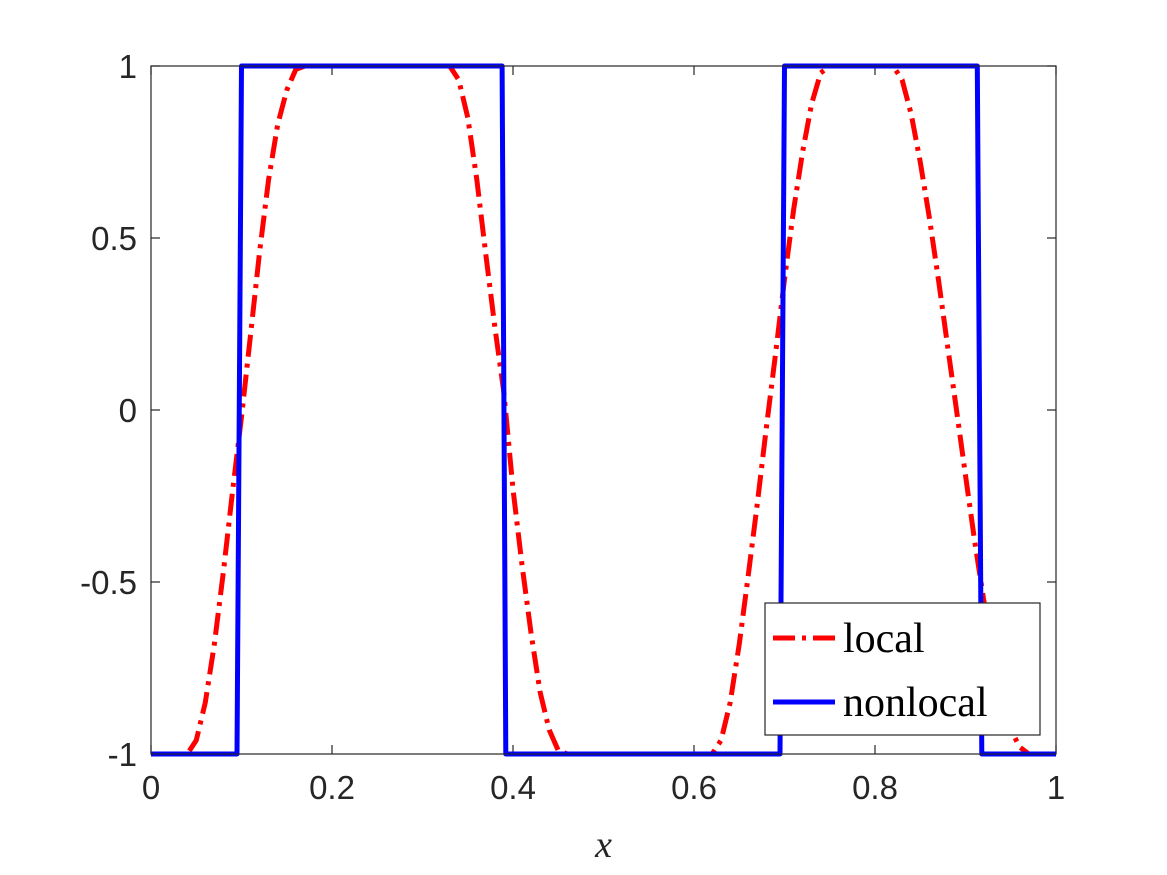  Describe the element at coordinates (1056, 787) in the screenshot. I see `x-tick-label: 1` at that location.